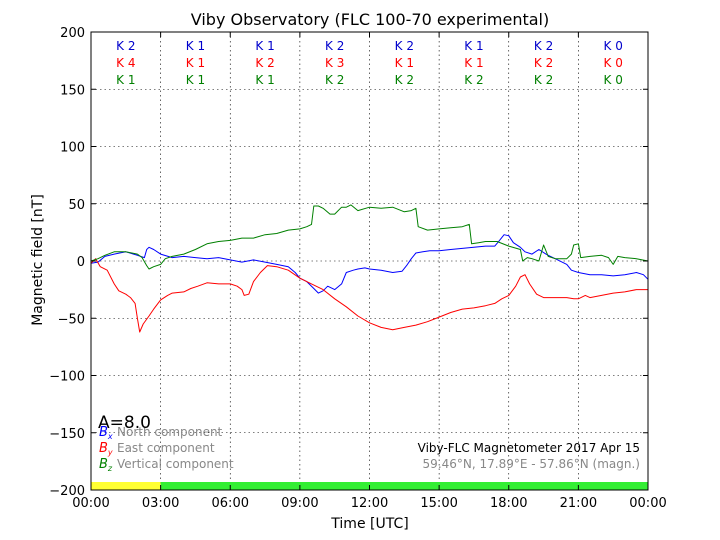 The height and width of the screenshot is (540, 720). I want to click on y-axis-label: Magnetic field [nT], so click(38, 260).